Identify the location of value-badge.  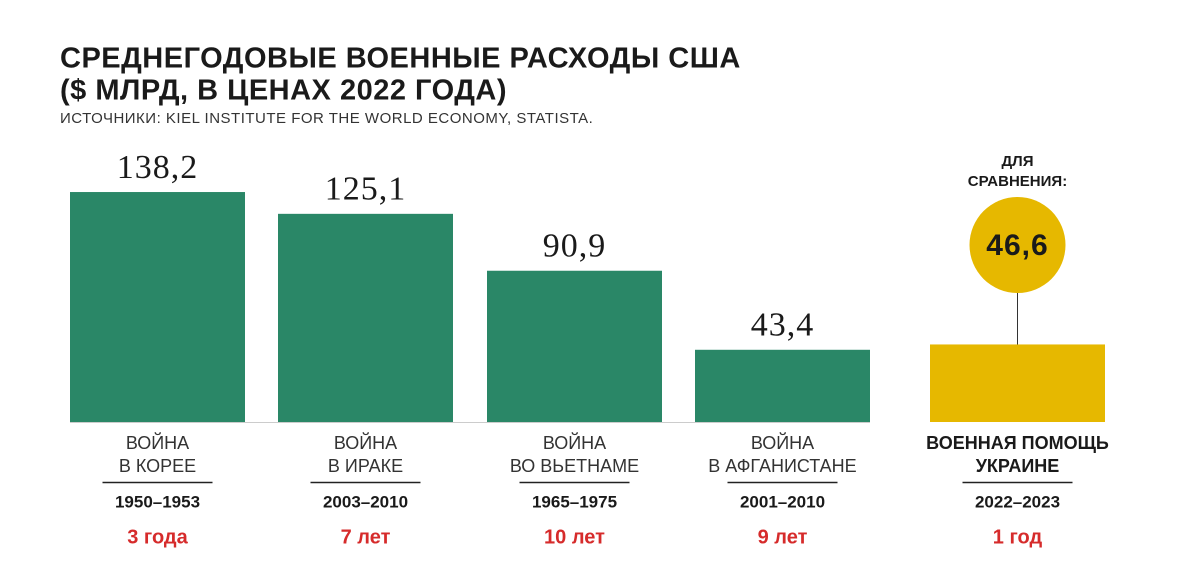
(1017, 245).